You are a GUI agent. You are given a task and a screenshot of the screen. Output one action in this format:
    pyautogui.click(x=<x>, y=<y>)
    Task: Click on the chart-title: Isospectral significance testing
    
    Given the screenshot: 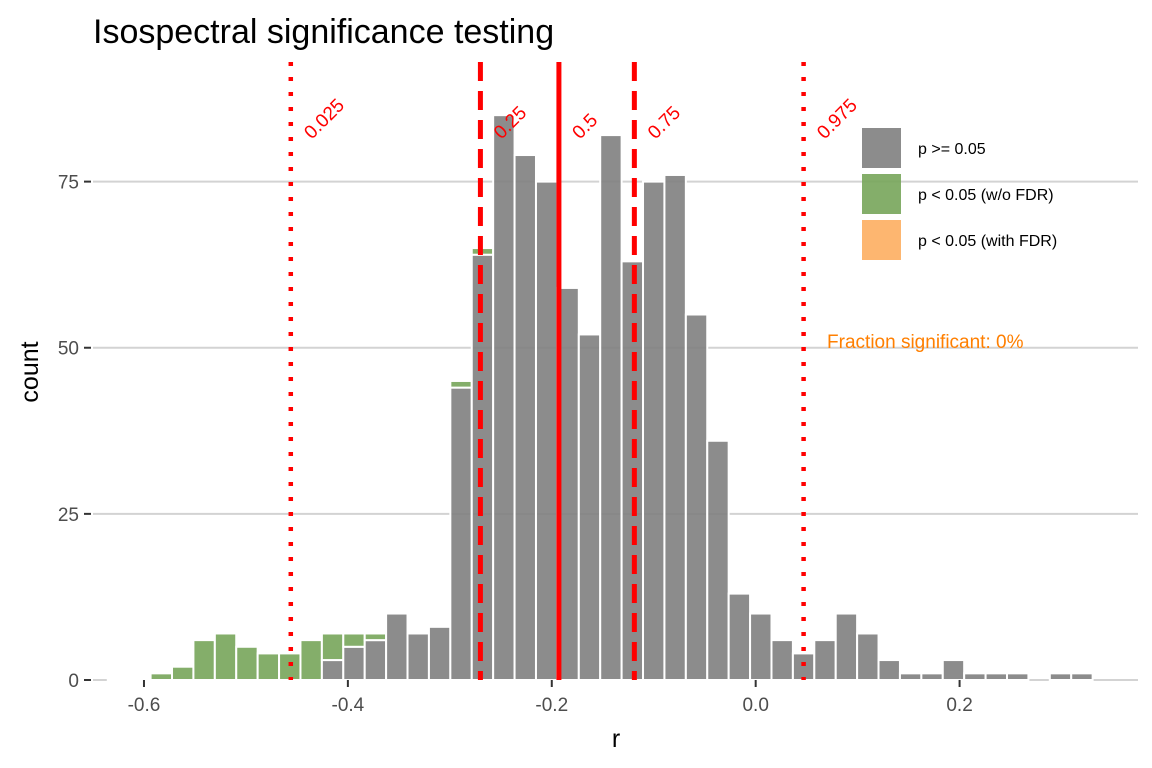 What is the action you would take?
    pyautogui.click(x=323, y=32)
    